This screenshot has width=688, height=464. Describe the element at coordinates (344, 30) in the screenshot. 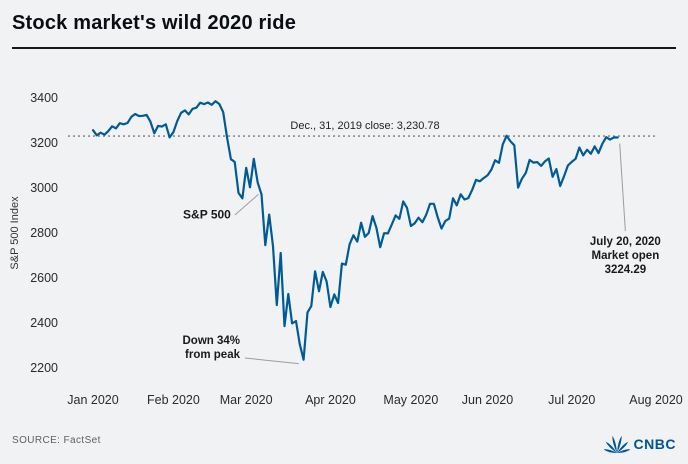

I see `chart-header: Stock market's wild 2020 ride` at that location.